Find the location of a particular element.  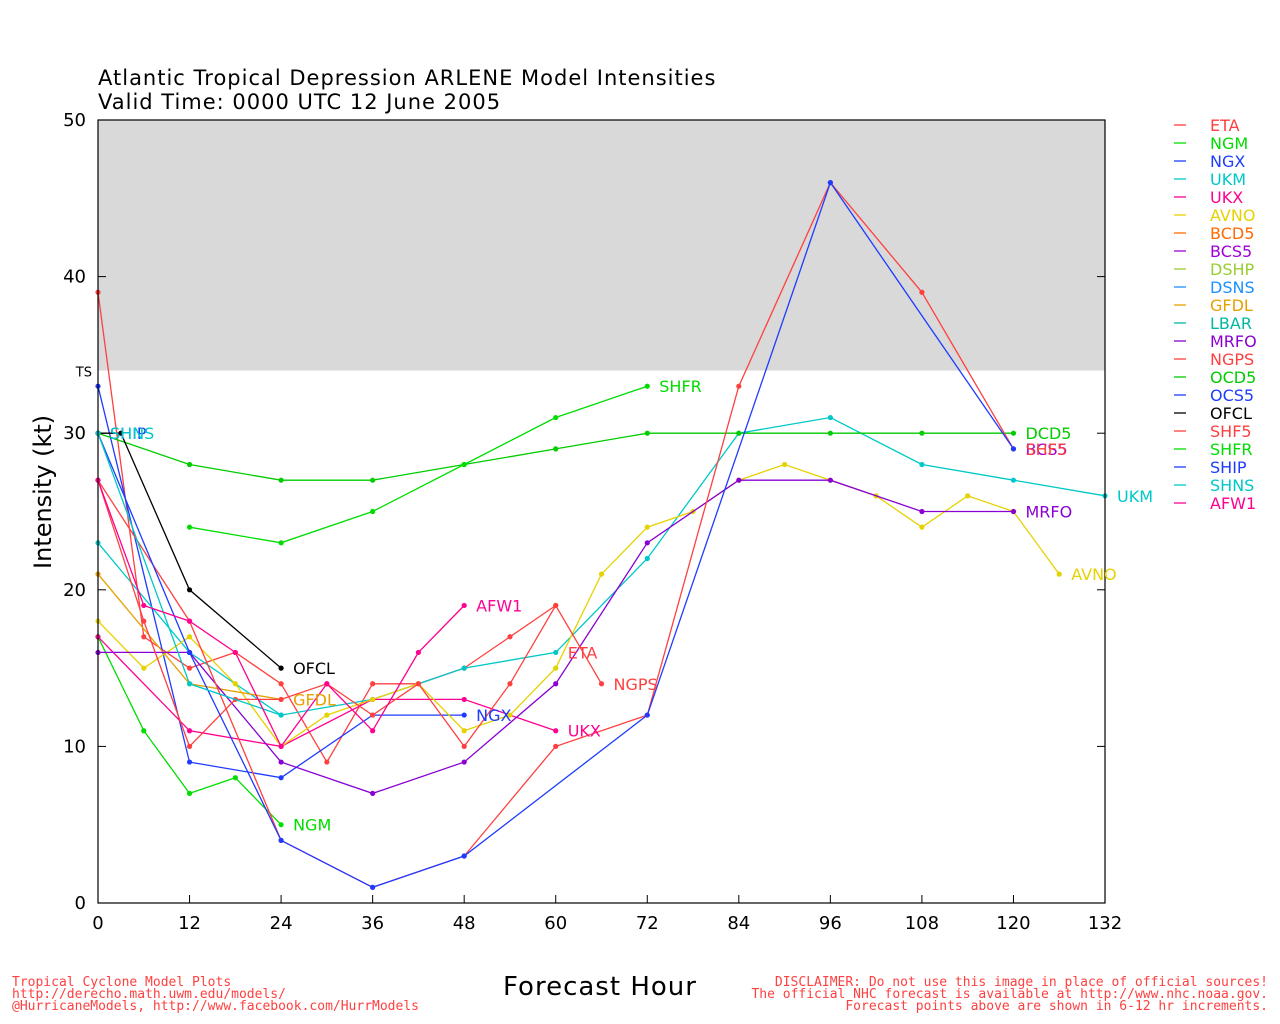

x-tick-label: 108 is located at coordinates (922, 923).